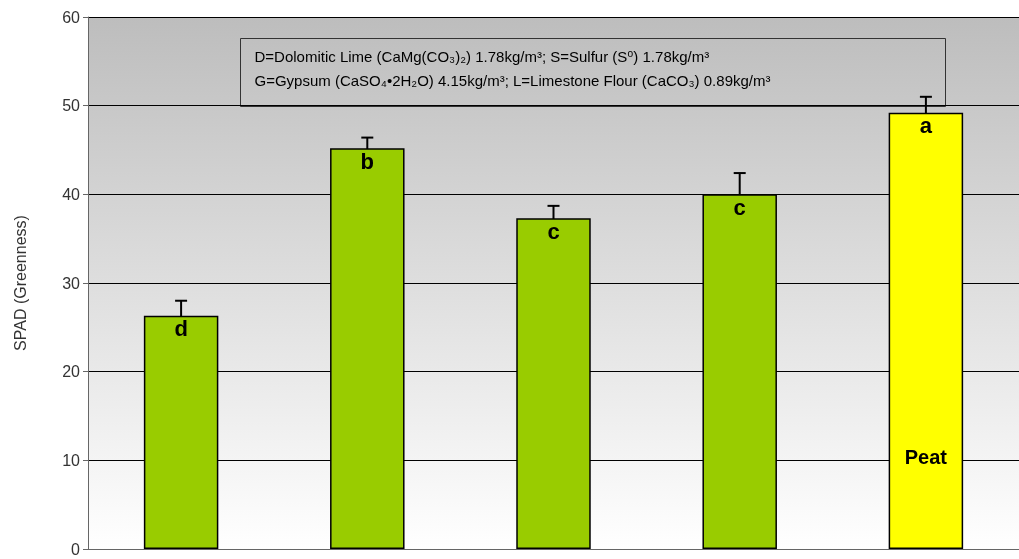  I want to click on y-tick-label: 10, so click(71, 460).